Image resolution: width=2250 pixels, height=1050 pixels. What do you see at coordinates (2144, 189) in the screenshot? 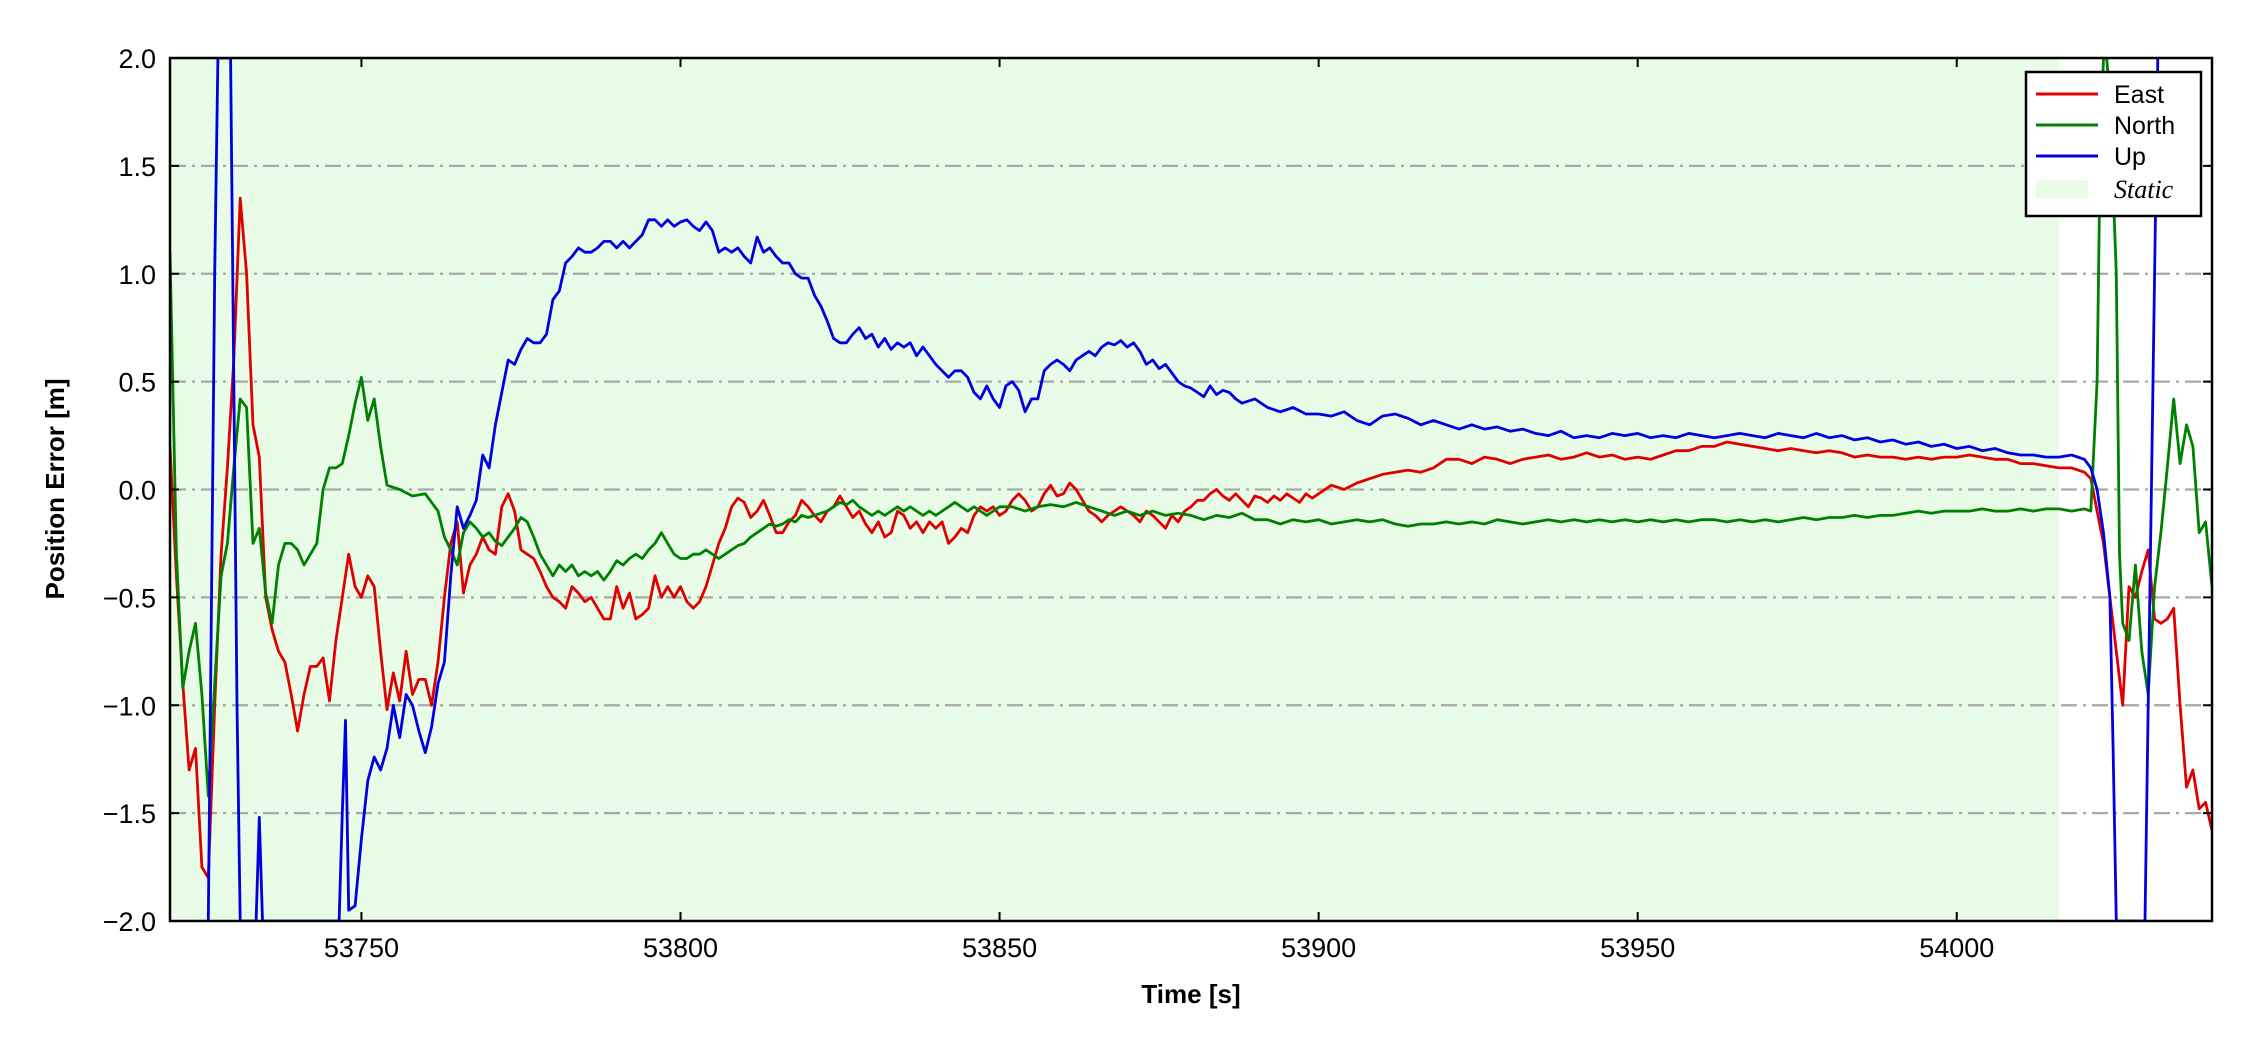
I see `legend-label-static: Static` at bounding box center [2144, 189].